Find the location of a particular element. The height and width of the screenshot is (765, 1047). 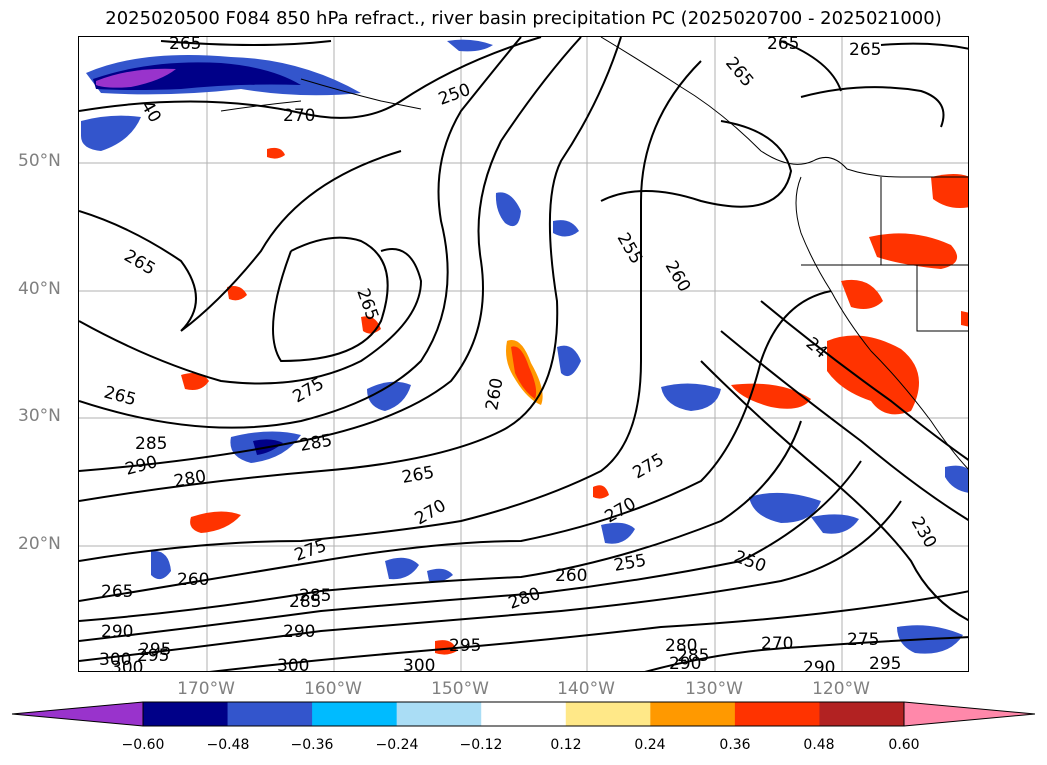

colorbar-extend-max is located at coordinates (969, 714).